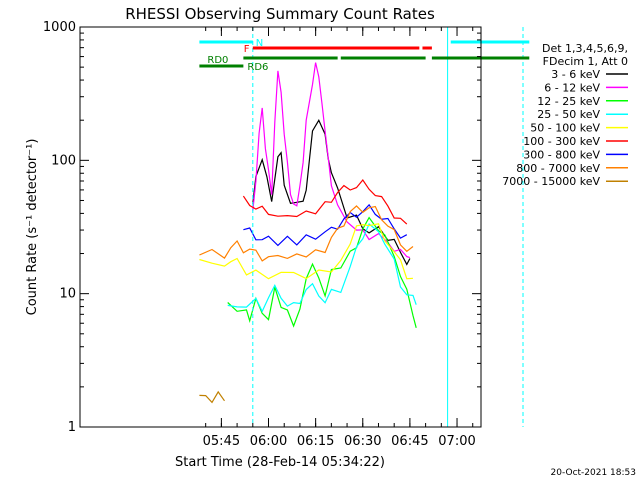 This screenshot has width=640, height=480. I want to click on y-tick-label: 10, so click(67, 294).